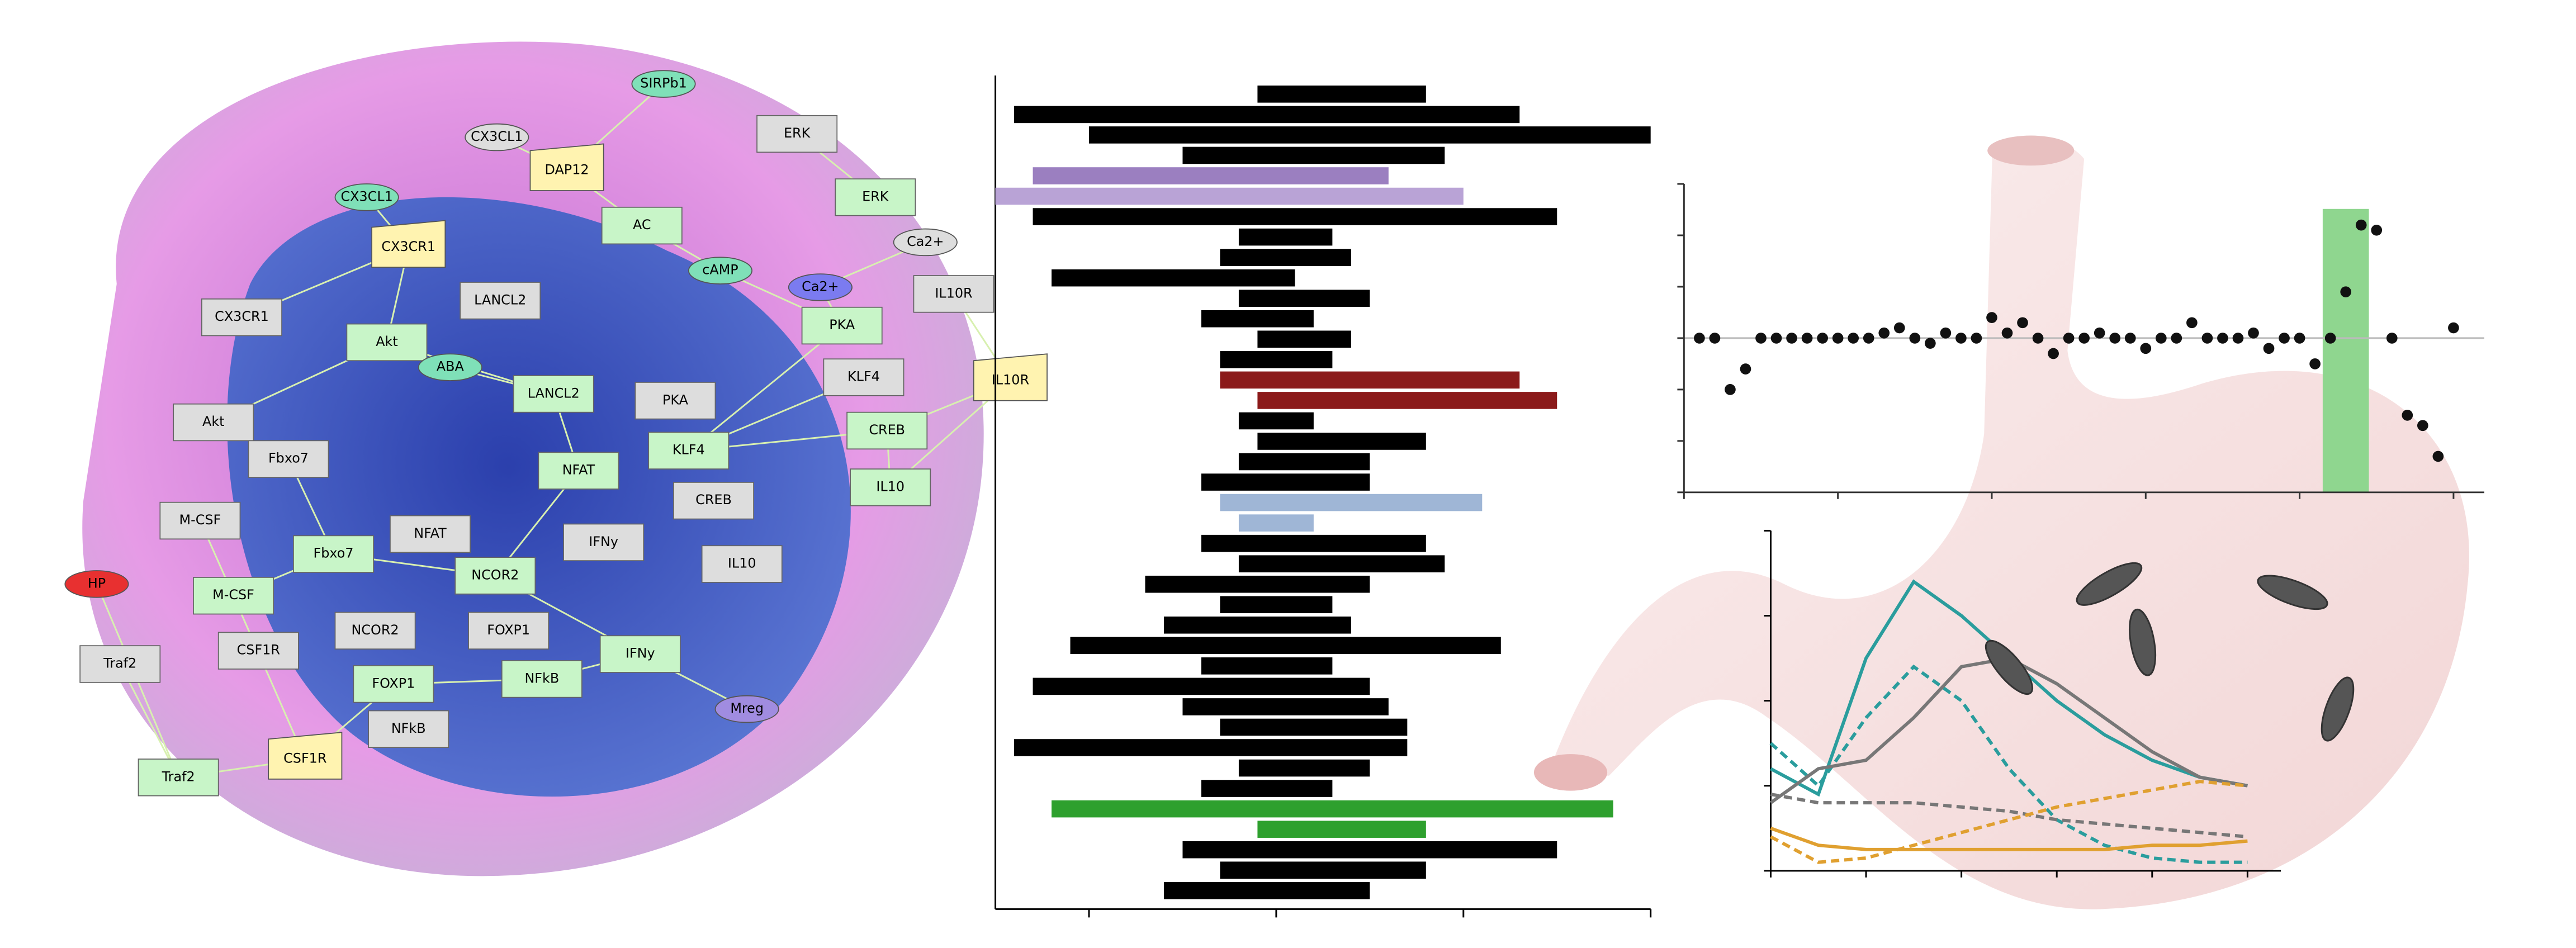 The width and height of the screenshot is (2576, 948). What do you see at coordinates (119, 663) in the screenshot?
I see `node-label: Traf2` at bounding box center [119, 663].